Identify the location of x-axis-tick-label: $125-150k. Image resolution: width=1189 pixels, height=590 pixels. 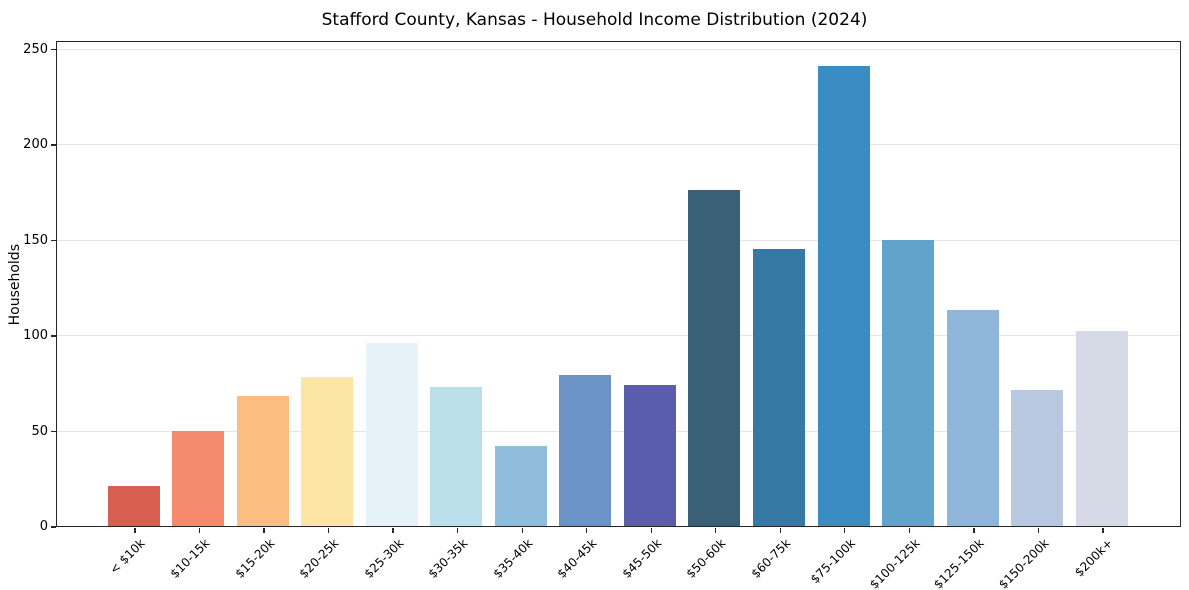
(959, 563).